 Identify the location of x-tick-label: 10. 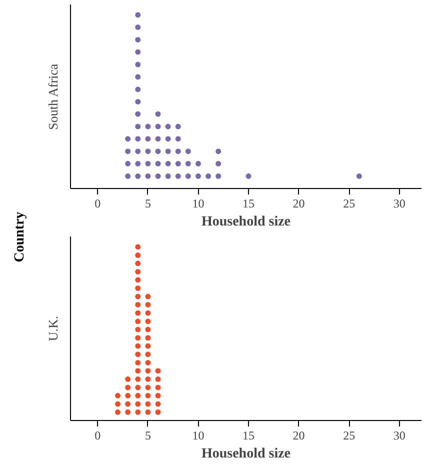
(198, 203).